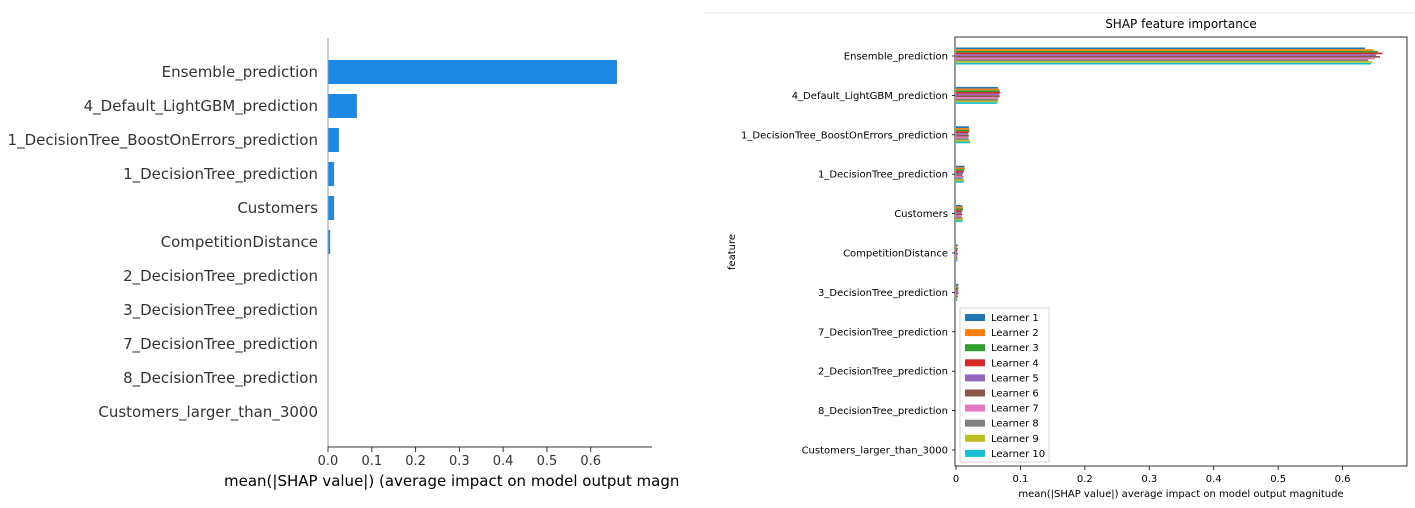 The height and width of the screenshot is (508, 1415). What do you see at coordinates (220, 344) in the screenshot?
I see `left-feature-label: 7_DecisionTree_prediction` at bounding box center [220, 344].